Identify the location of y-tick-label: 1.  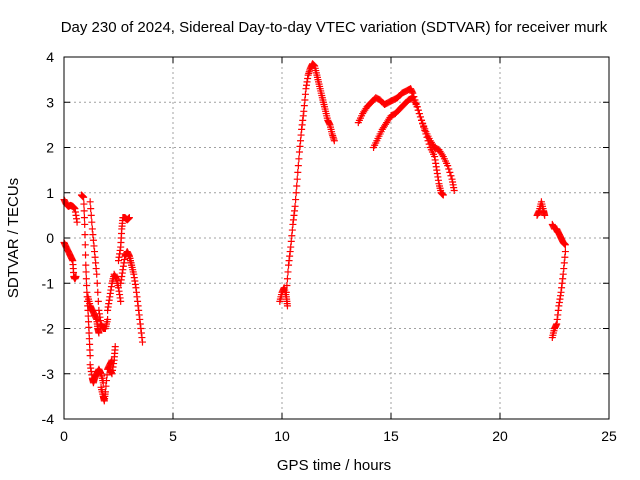
(50, 193).